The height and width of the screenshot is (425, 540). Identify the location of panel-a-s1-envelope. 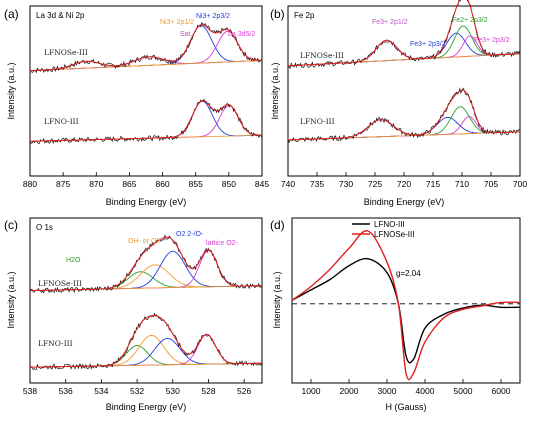
(146, 120).